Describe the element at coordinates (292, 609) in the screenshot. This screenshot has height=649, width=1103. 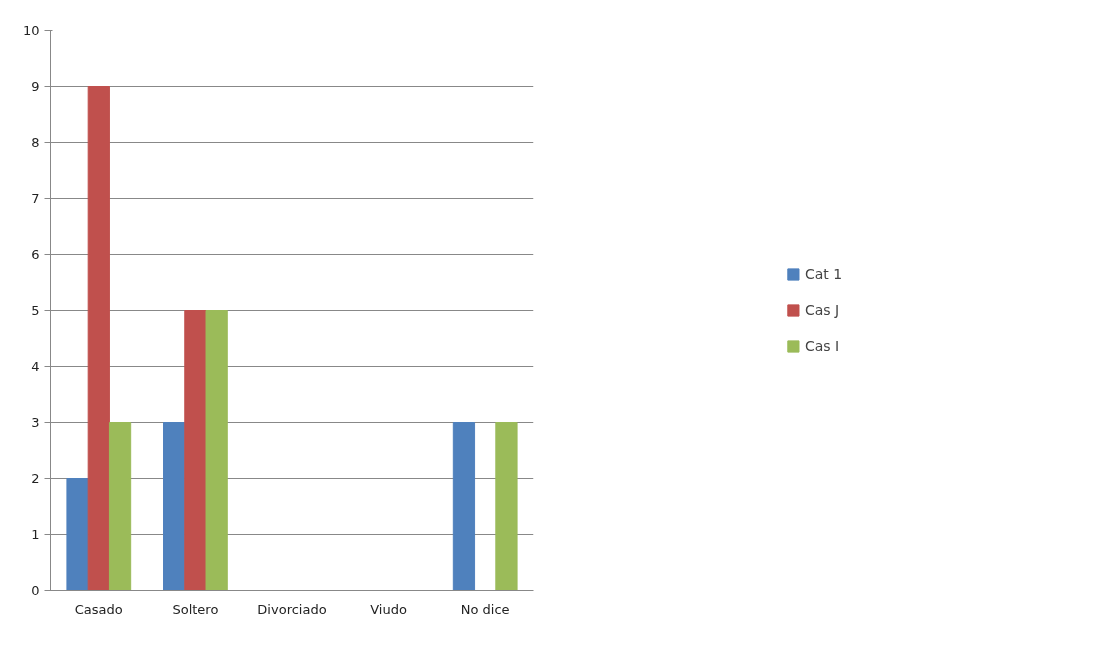
I see `x-tick-label: Divorciado` at that location.